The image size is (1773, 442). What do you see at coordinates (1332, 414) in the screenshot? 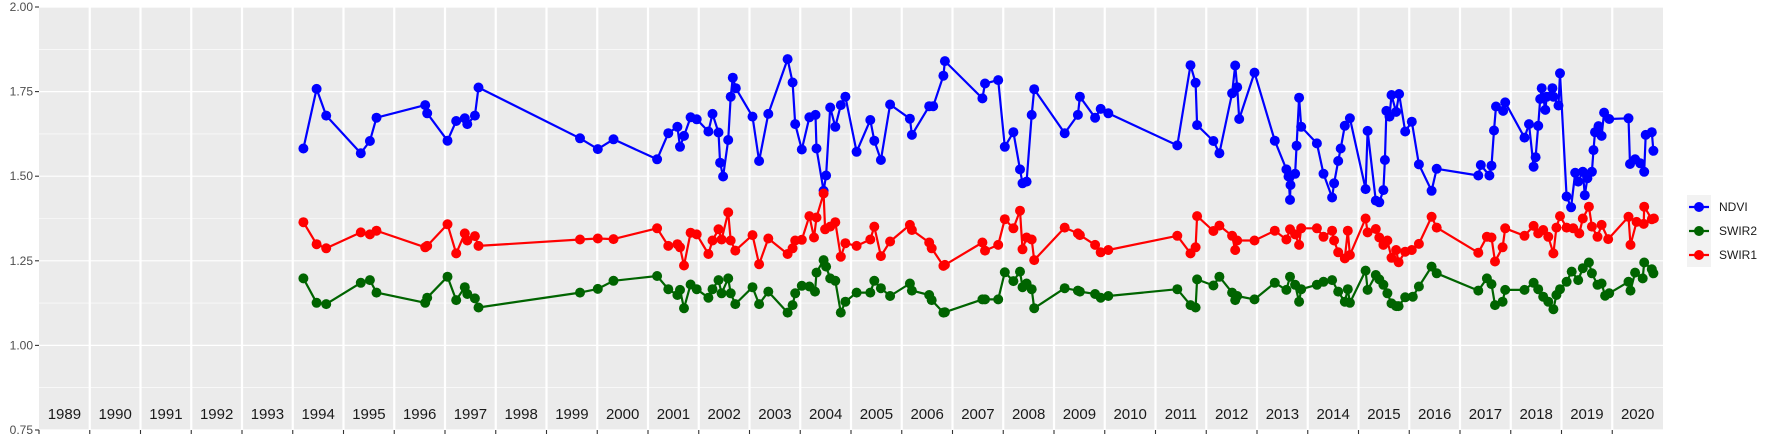
I see `year-label: 2014` at bounding box center [1332, 414].